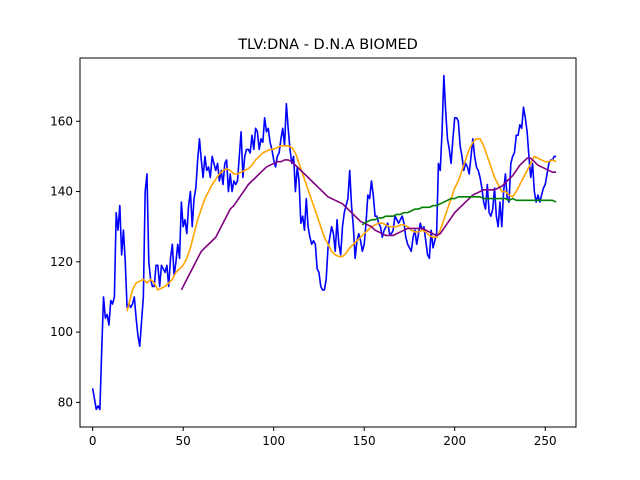 The height and width of the screenshot is (480, 640). Describe the element at coordinates (93, 441) in the screenshot. I see `x-tick-label: 0` at that location.